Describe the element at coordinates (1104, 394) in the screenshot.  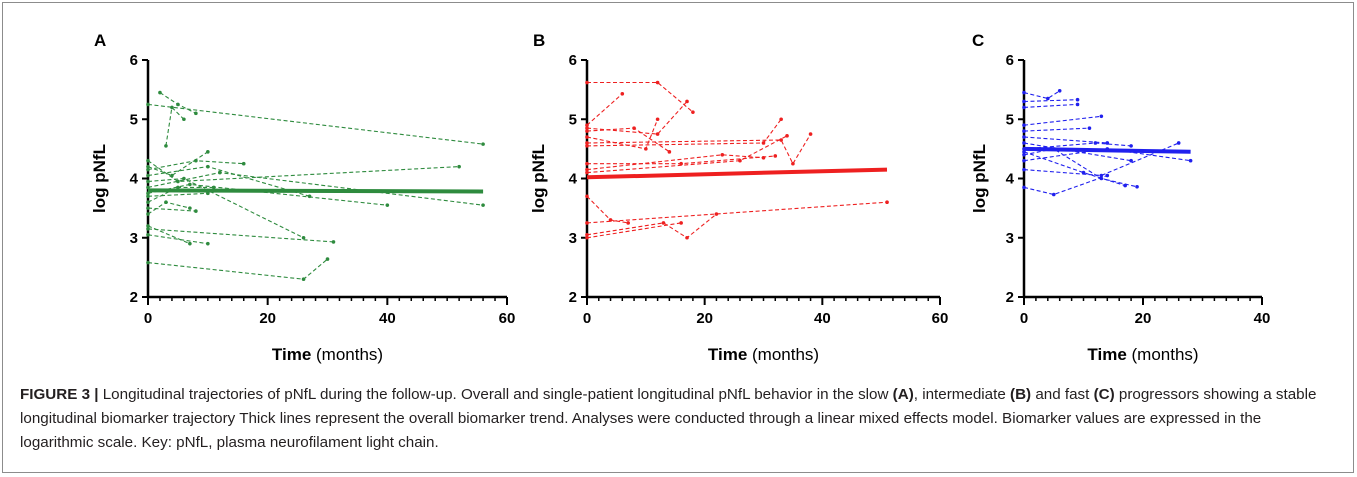
I see `caption-ref-c: (C)` at that location.